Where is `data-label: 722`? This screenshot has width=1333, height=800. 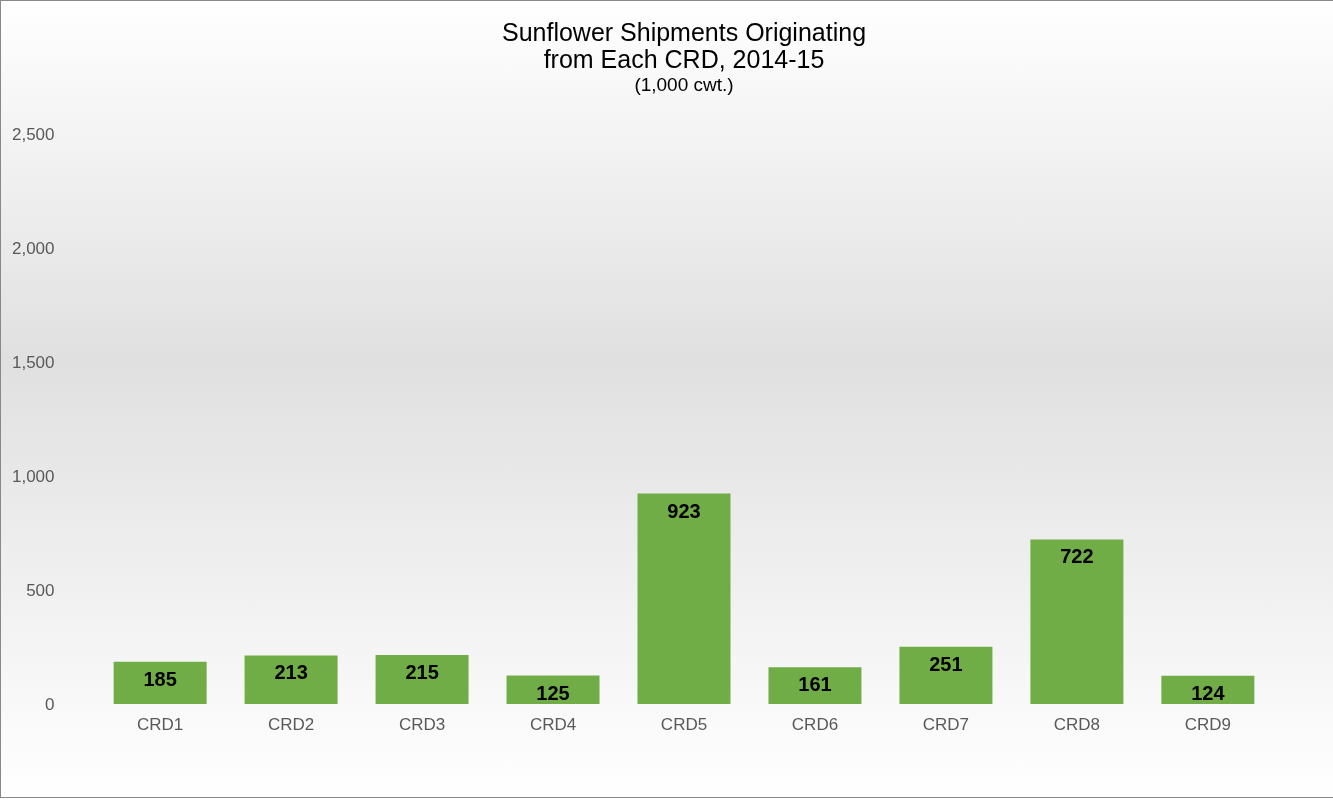 data-label: 722 is located at coordinates (1077, 556).